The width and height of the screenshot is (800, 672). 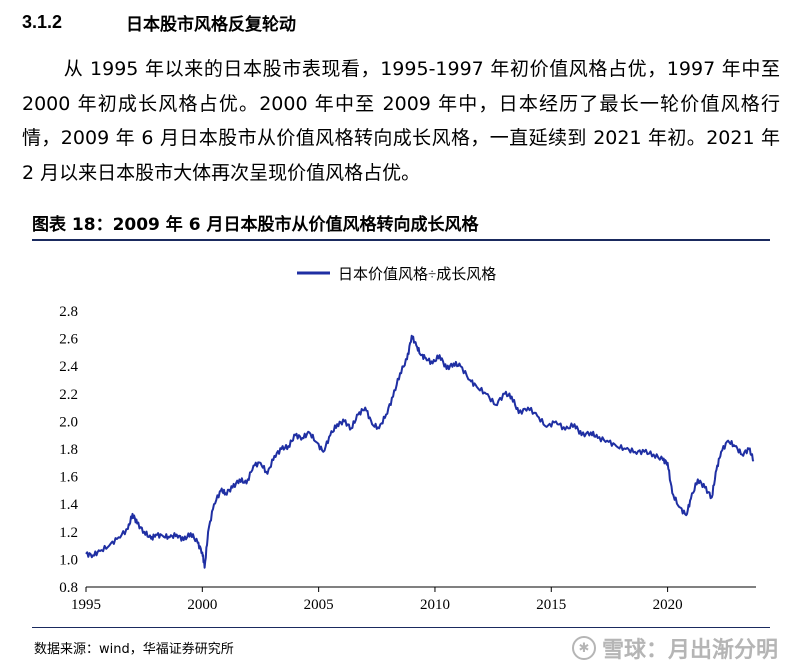 I want to click on x-tick-label: 2015, so click(x=551, y=605).